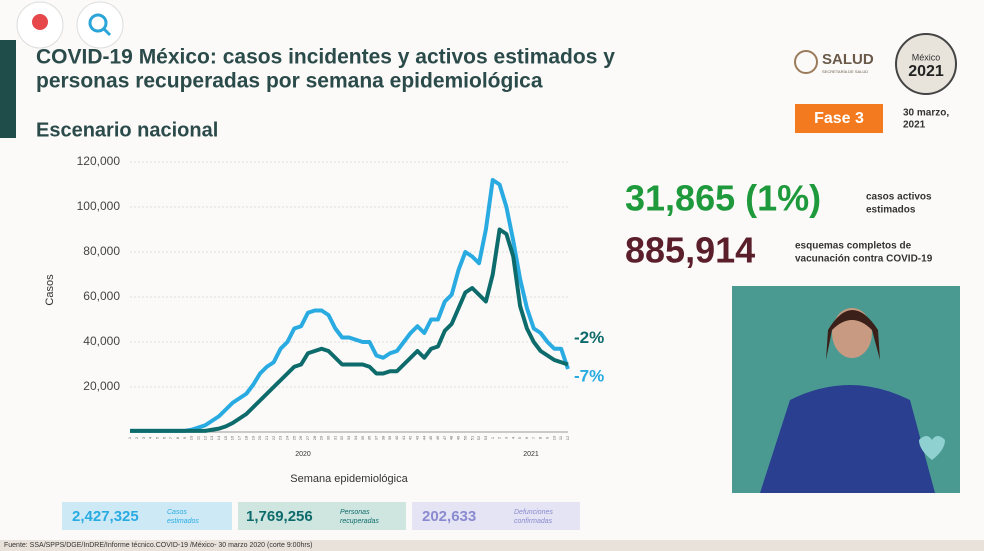  What do you see at coordinates (444, 437) in the screenshot?
I see `x-tick-label: 47` at bounding box center [444, 437].